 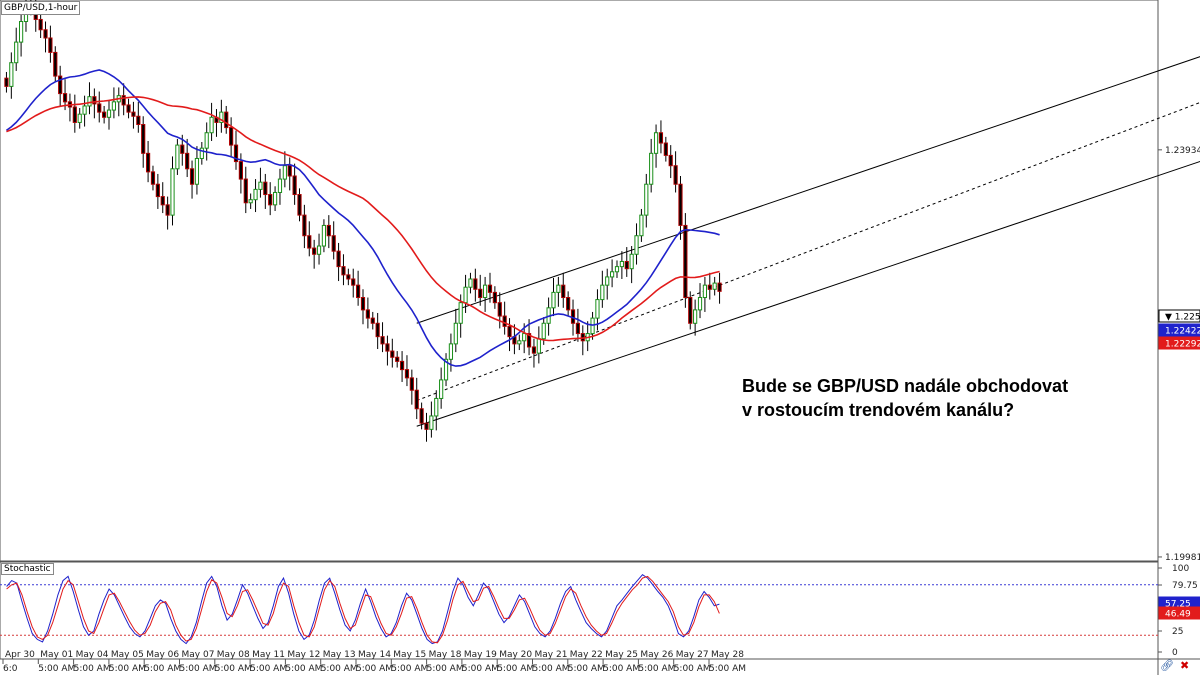 I want to click on current-price-label-bg, so click(x=1179, y=316).